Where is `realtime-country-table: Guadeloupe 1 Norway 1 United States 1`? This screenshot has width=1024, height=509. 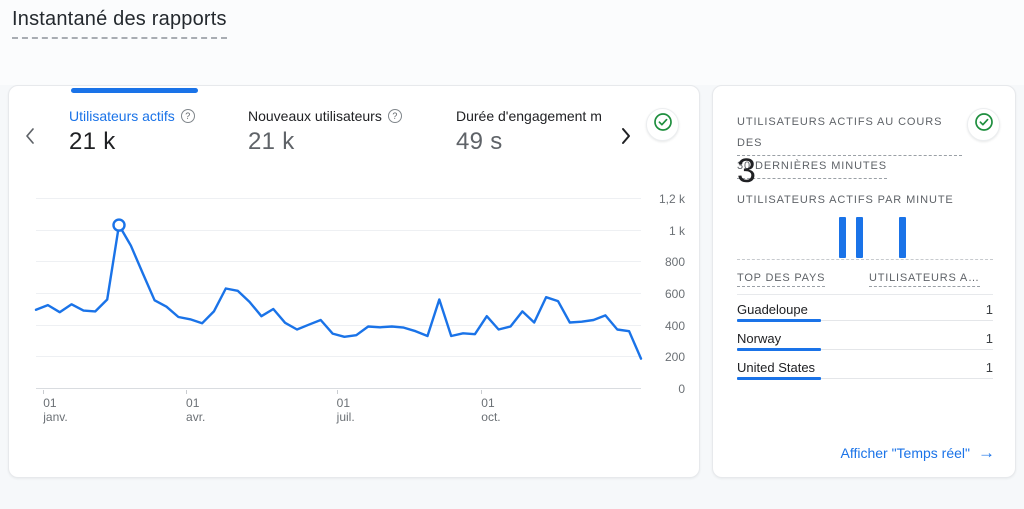 realtime-country-table: Guadeloupe 1 Norway 1 United States 1 is located at coordinates (865, 338).